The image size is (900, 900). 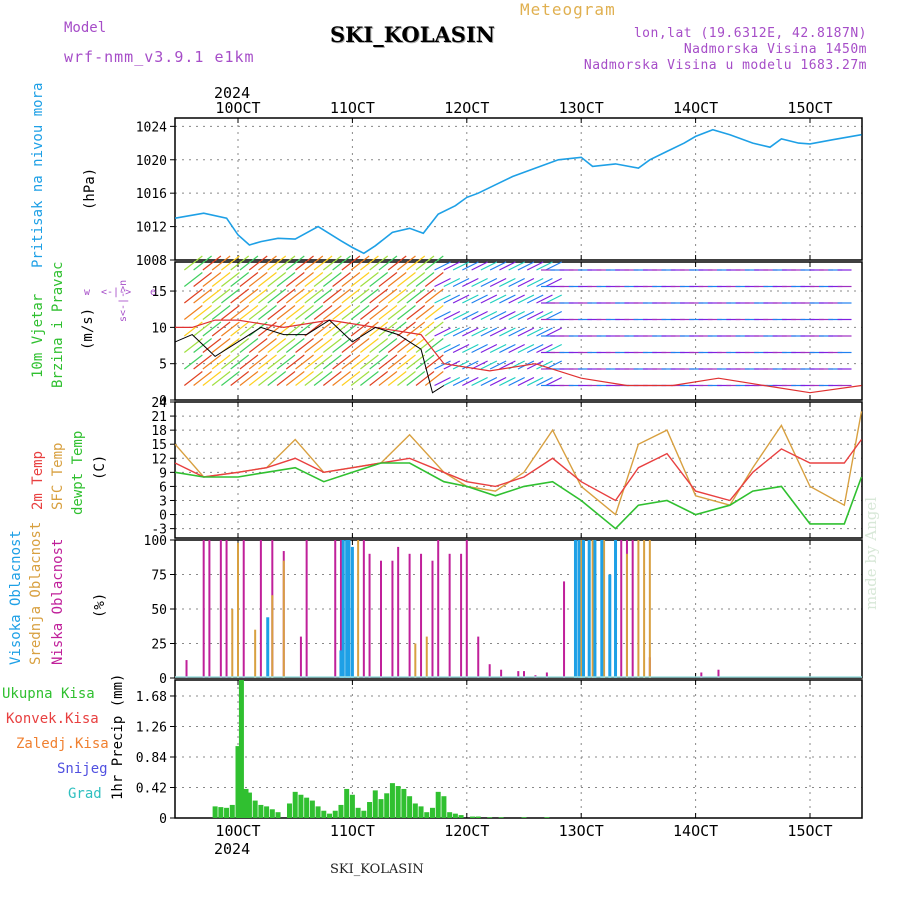 I want to click on x-tick-label-top: 10OCT, so click(x=237, y=108).